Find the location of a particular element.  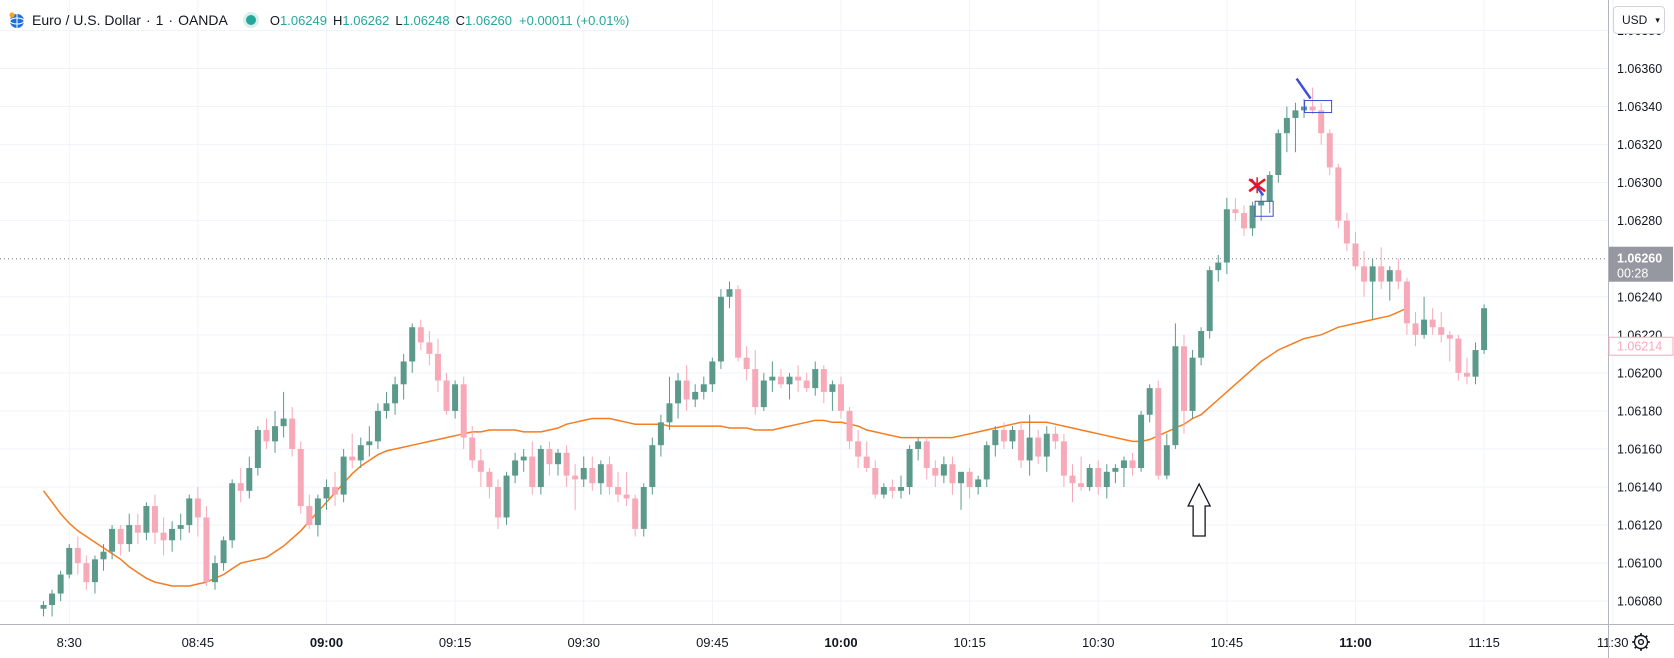

up-arrow-icon is located at coordinates (1199, 509).